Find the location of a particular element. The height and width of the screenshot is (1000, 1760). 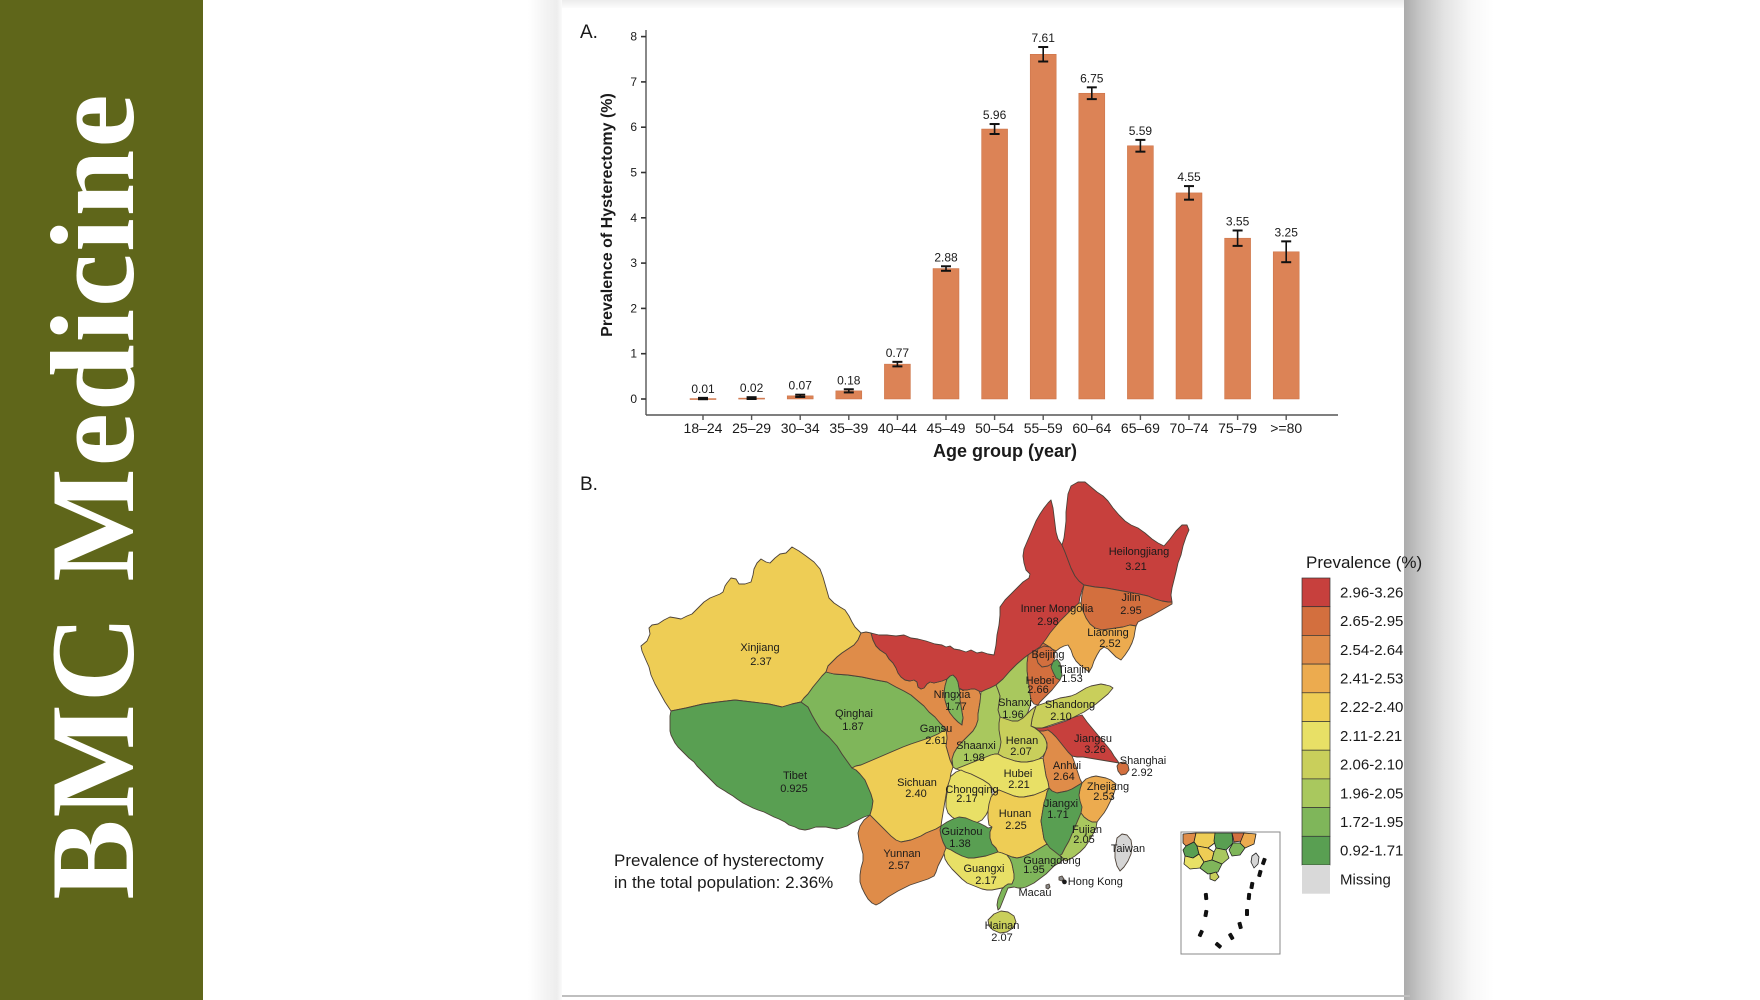

svg-text: 2.53 is located at coordinates (1103, 797).